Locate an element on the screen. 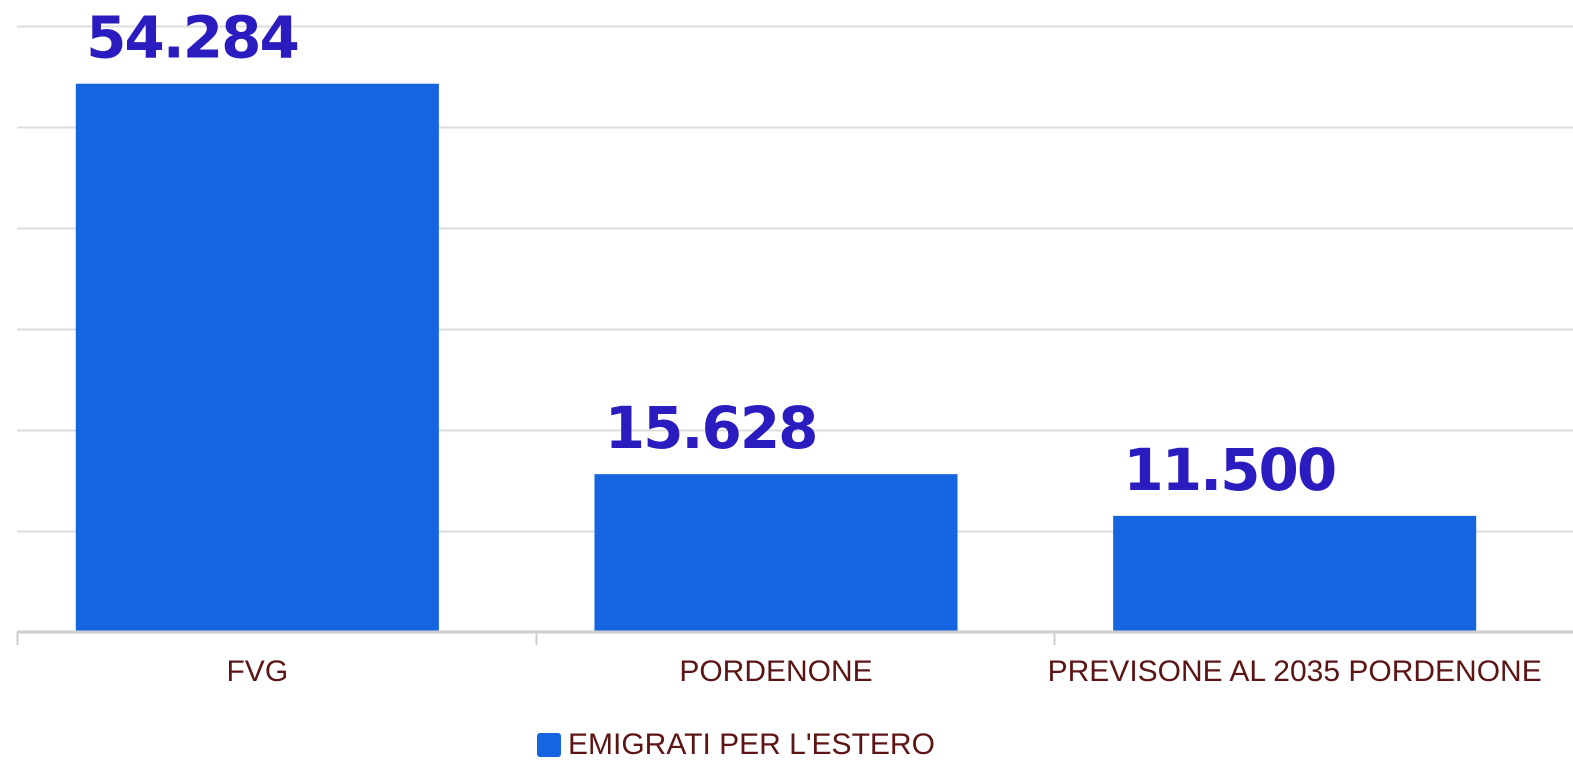  x-tick-label: PORDENONE is located at coordinates (775, 671).